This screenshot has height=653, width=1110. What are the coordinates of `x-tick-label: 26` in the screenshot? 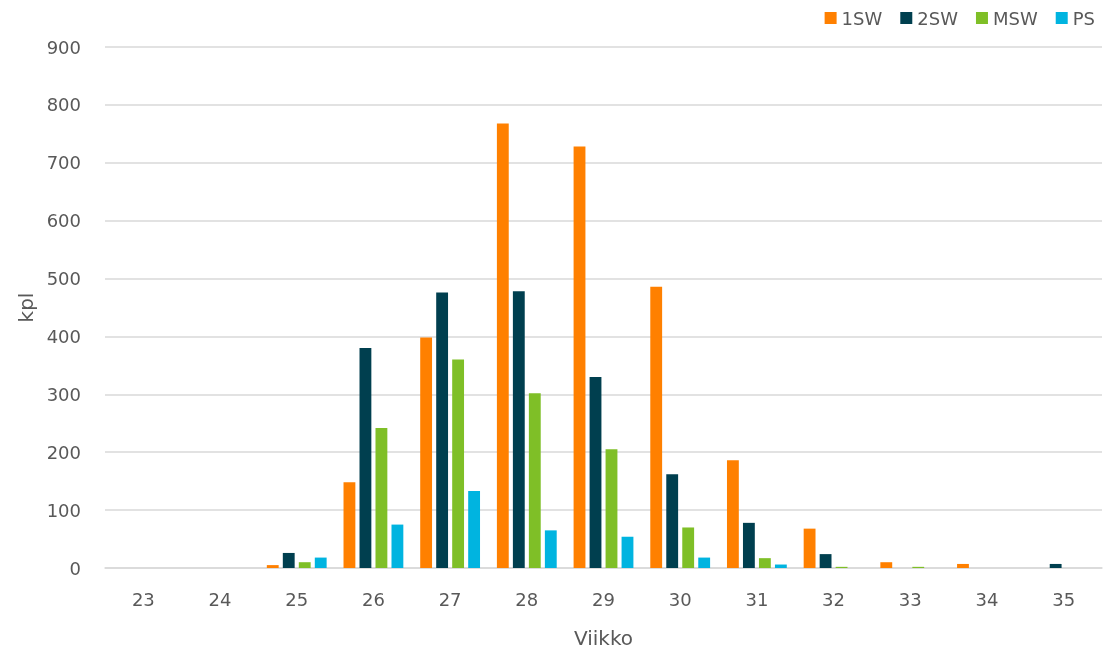 It's located at (373, 599).